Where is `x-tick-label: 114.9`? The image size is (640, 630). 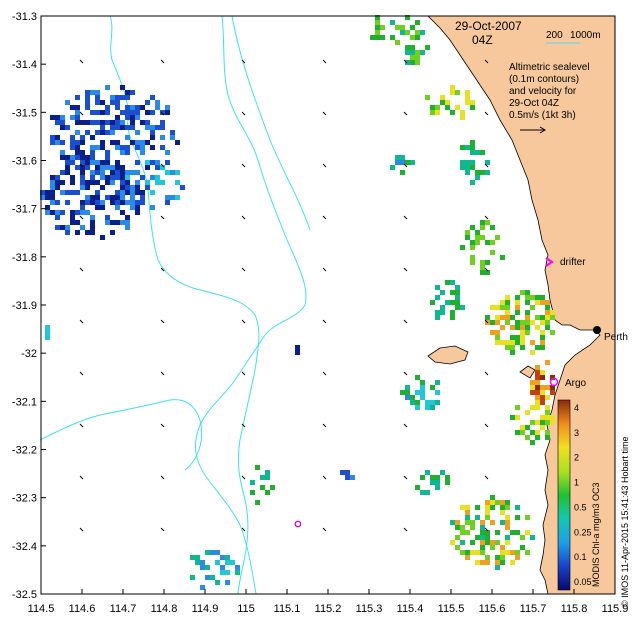 x-tick-label: 114.9 is located at coordinates (205, 609).